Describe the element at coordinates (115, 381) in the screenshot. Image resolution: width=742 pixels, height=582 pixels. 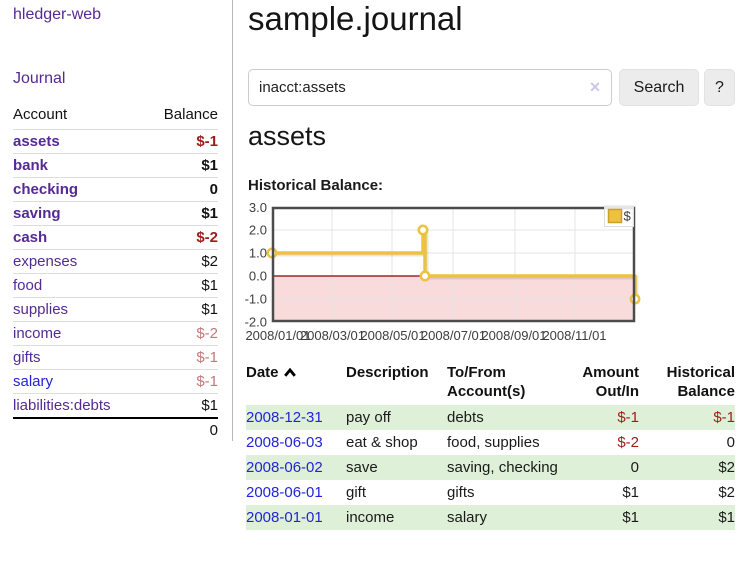
I see `account-row: salary $-1` at that location.